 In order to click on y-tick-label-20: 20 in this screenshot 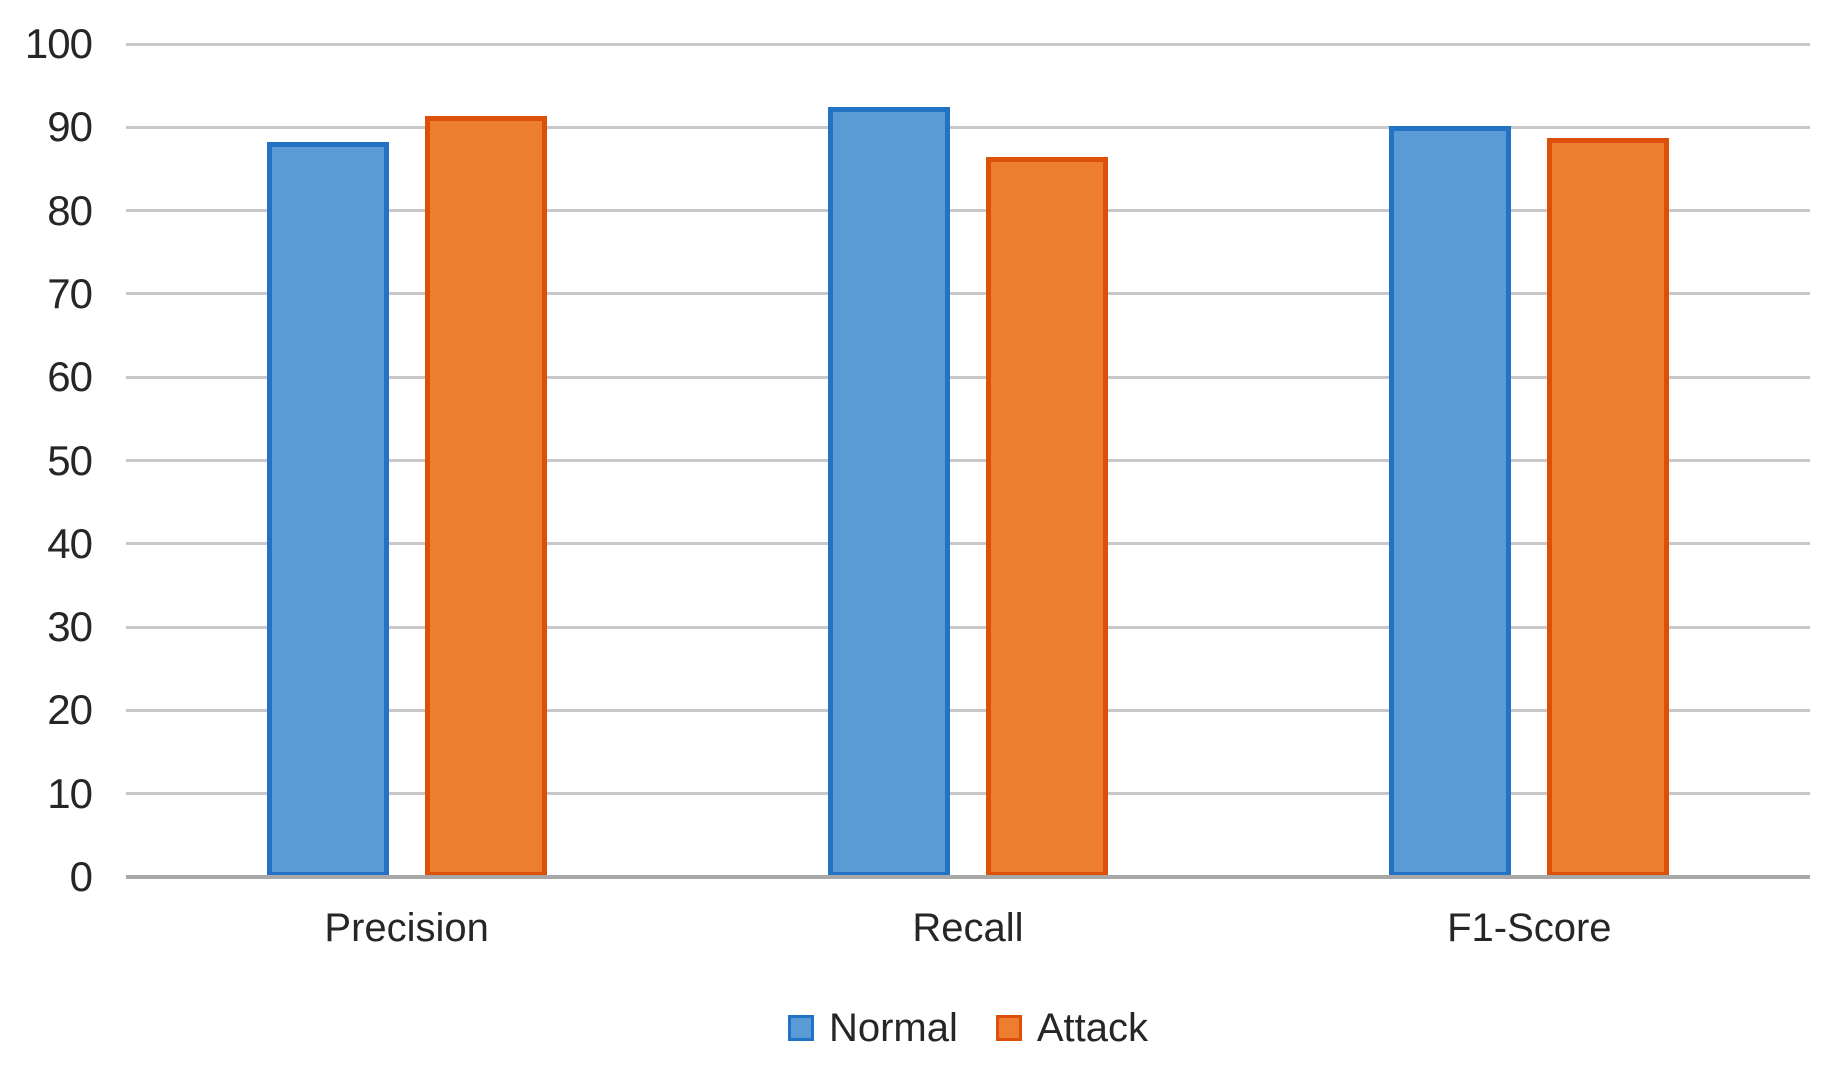, I will do `click(70, 710)`.